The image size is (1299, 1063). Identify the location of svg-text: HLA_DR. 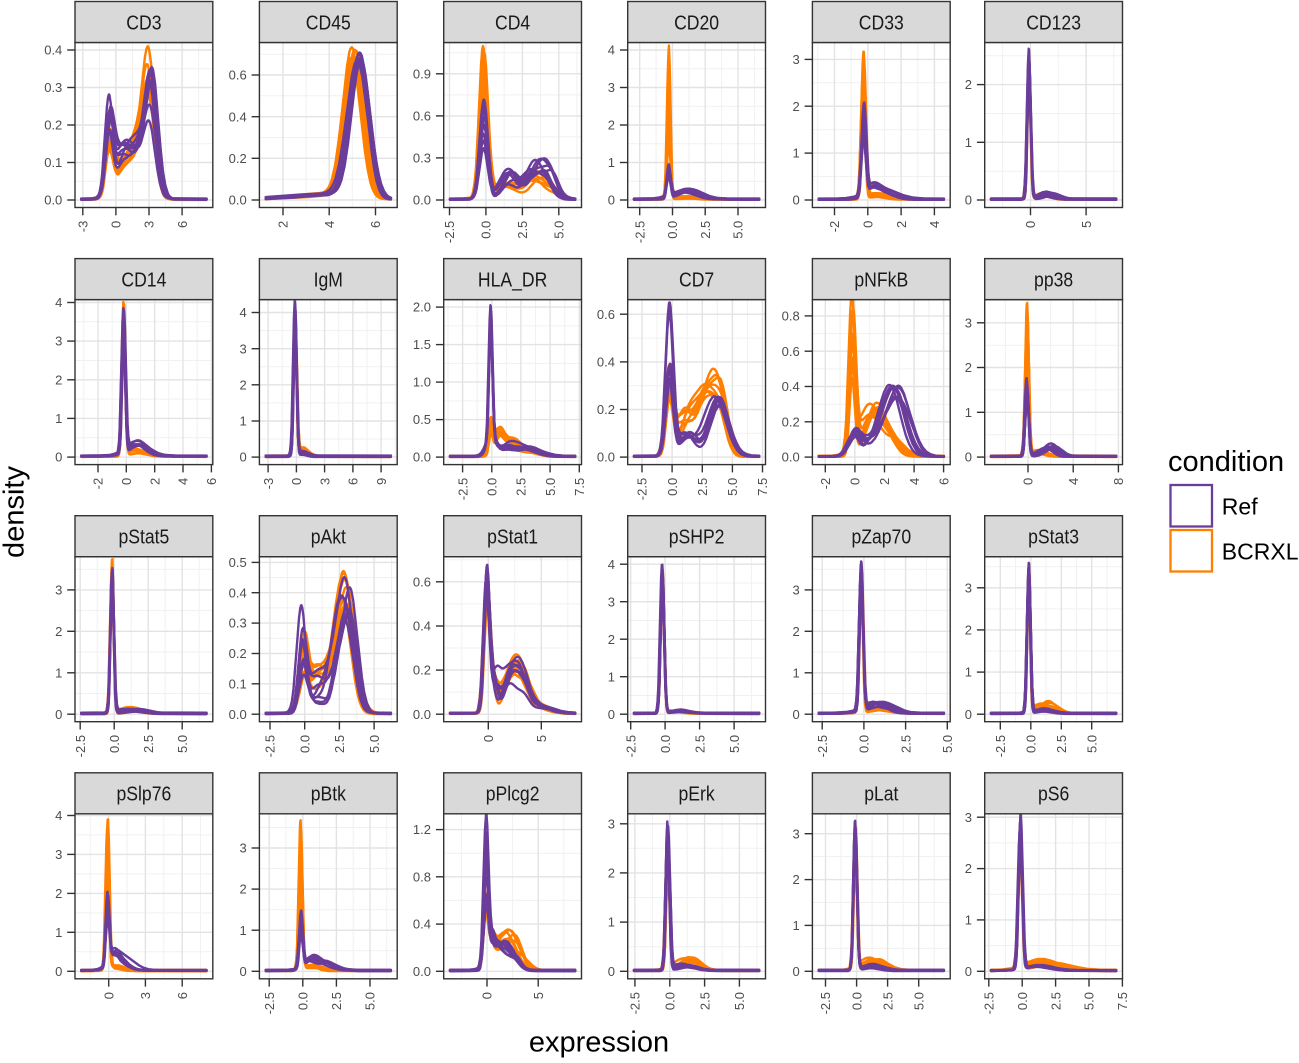
(512, 279).